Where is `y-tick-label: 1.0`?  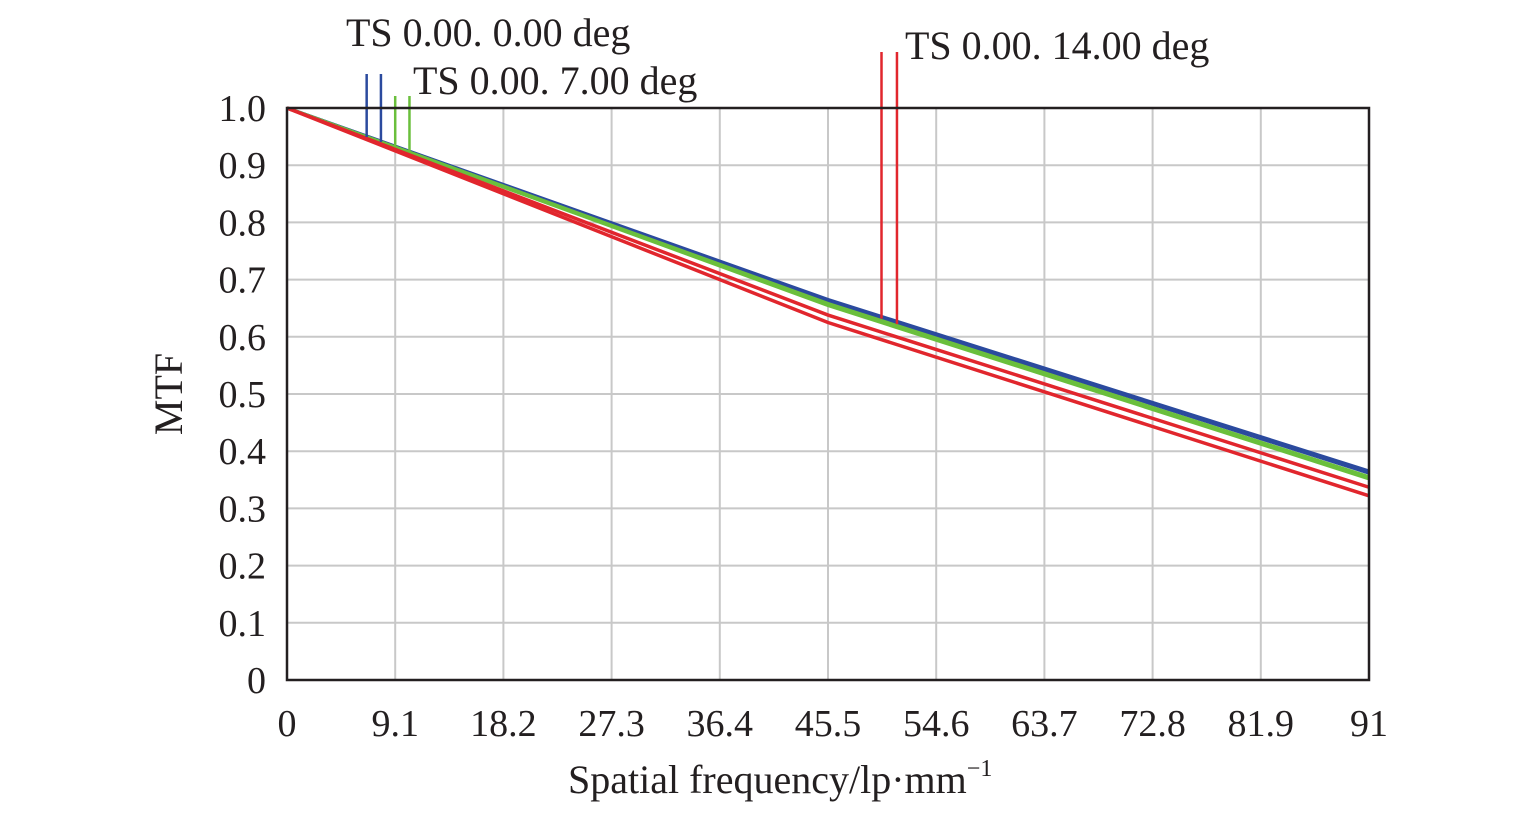 y-tick-label: 1.0 is located at coordinates (243, 109).